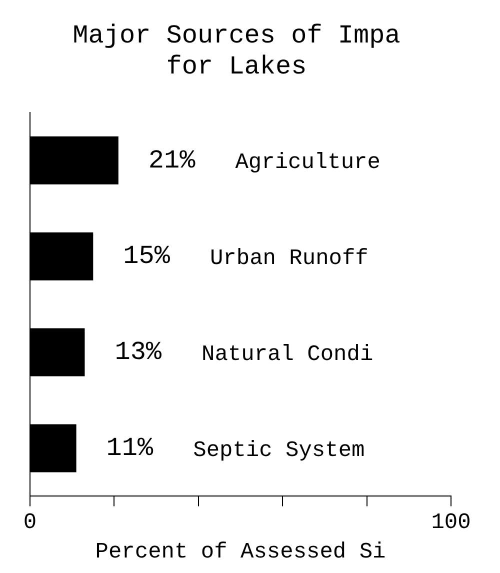 Image resolution: width=500 pixels, height=573 pixels. Describe the element at coordinates (240, 552) in the screenshot. I see `x-axis-title: Percent of Assessed Si` at that location.